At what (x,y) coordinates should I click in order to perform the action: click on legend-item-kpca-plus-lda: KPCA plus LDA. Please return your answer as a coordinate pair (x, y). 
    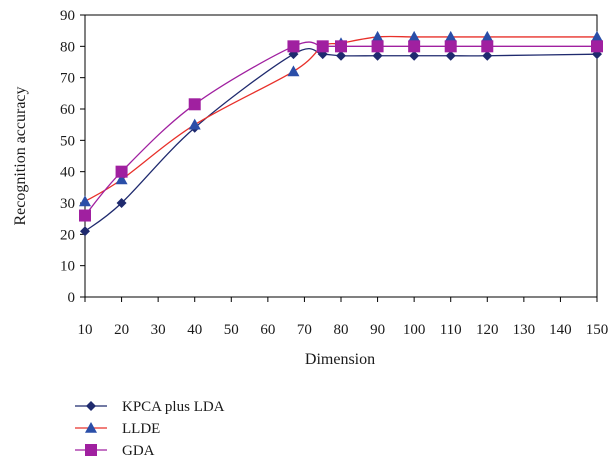
    Looking at the image, I should click on (150, 407).